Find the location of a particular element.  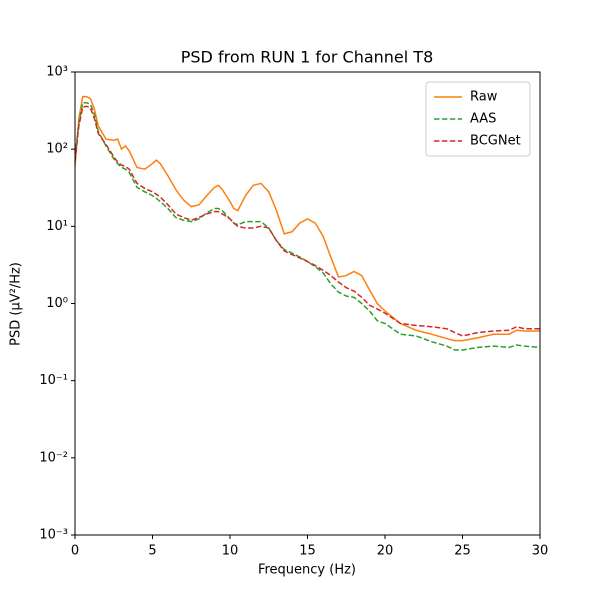

legend-label: BCGNet is located at coordinates (495, 141).